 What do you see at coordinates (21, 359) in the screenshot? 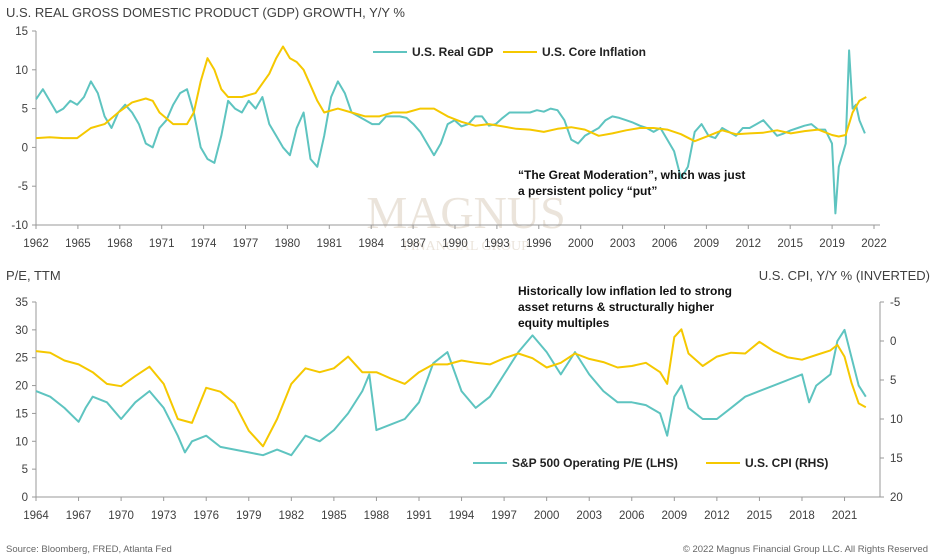
I see `bottom-left-y-tick-label: 25` at bounding box center [21, 359].